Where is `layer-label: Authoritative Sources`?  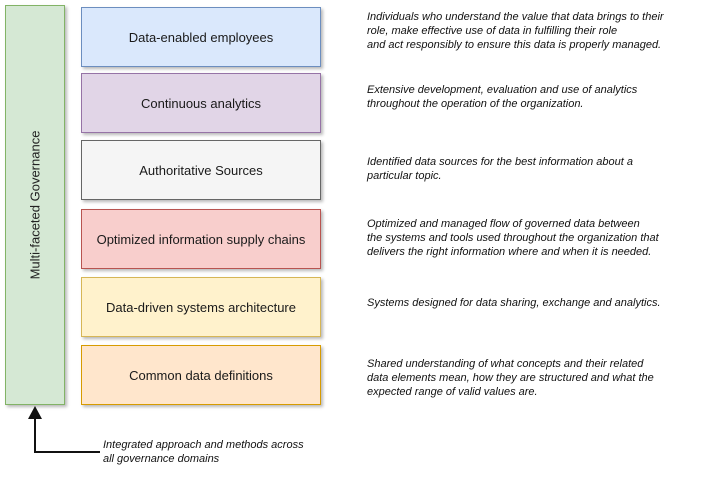 layer-label: Authoritative Sources is located at coordinates (201, 170).